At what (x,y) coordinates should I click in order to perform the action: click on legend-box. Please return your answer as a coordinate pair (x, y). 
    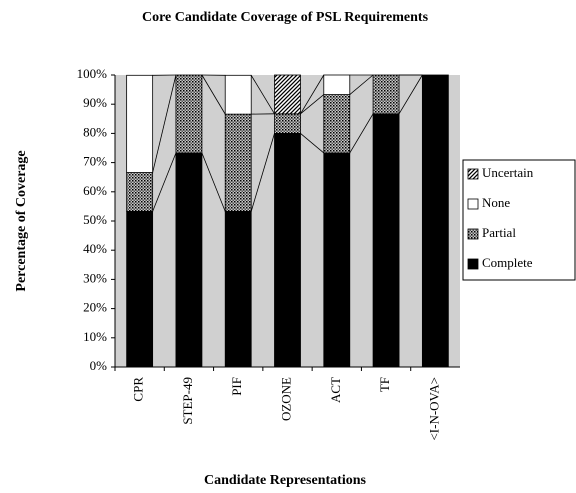
    Looking at the image, I should click on (519, 220).